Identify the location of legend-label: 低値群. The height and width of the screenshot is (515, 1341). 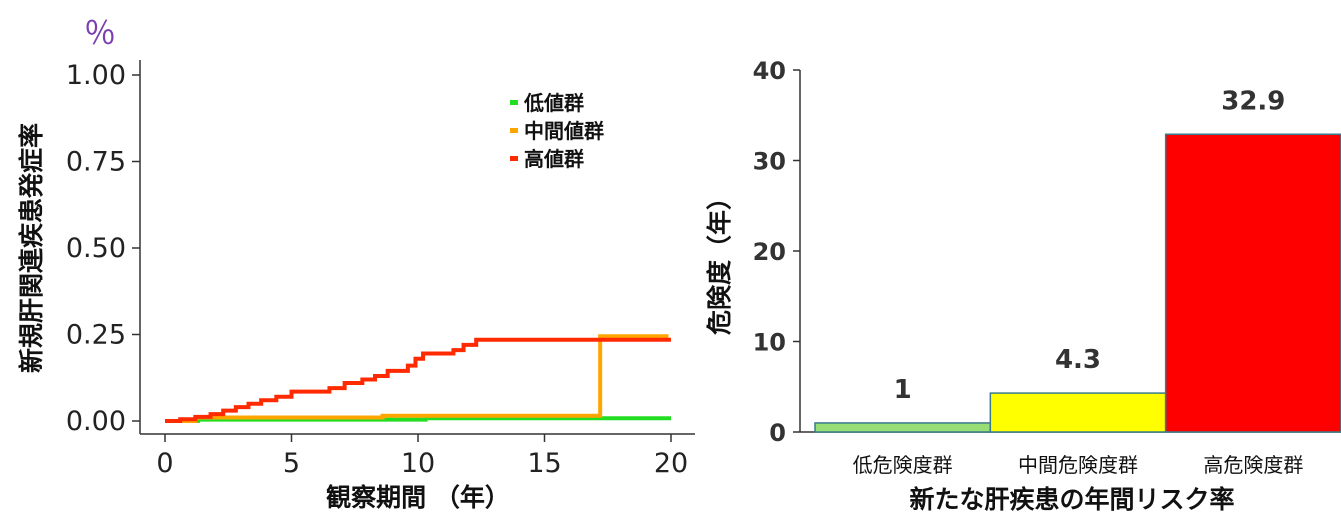
(553, 103).